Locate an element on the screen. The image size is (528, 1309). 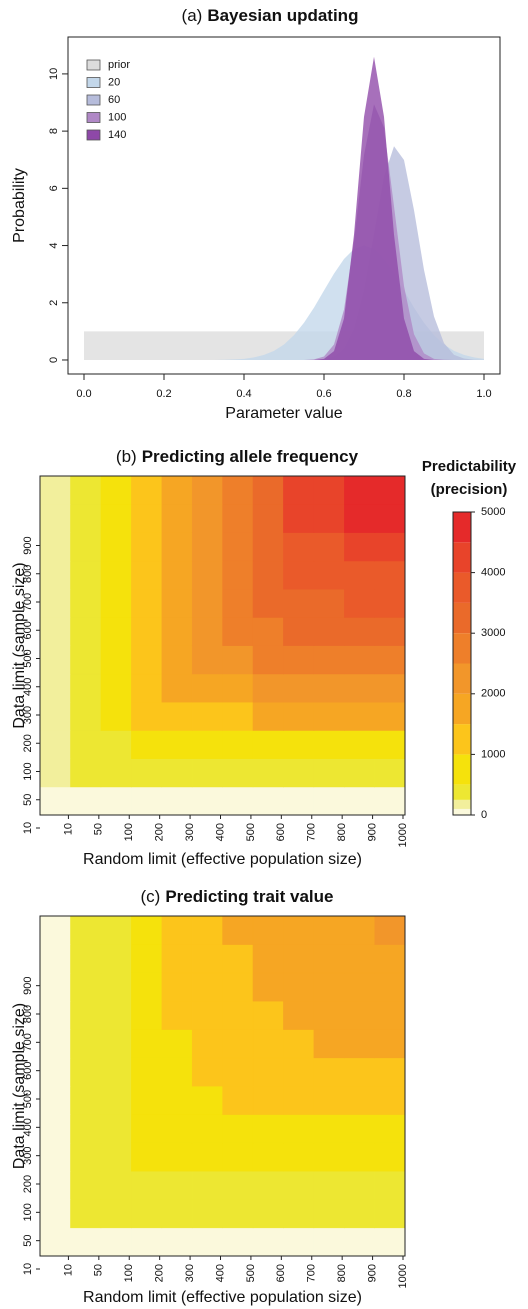
x-tick-label: 0.0 is located at coordinates (83, 394).